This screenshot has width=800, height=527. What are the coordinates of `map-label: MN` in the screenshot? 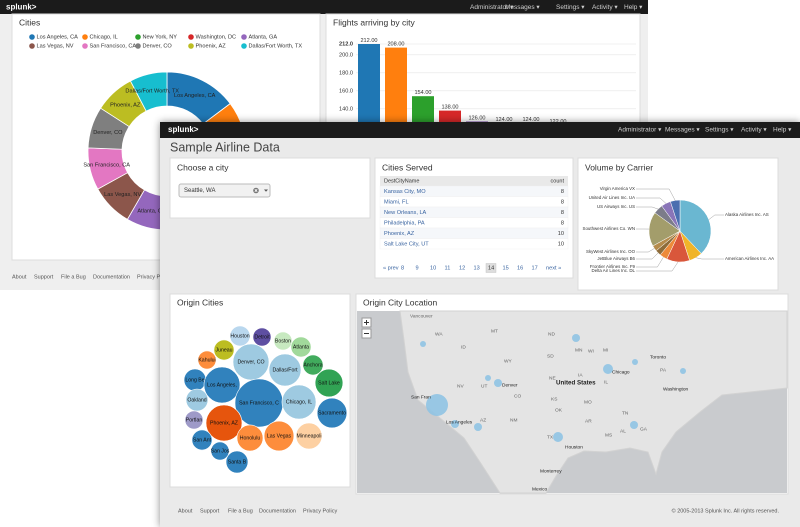 It's located at (579, 350).